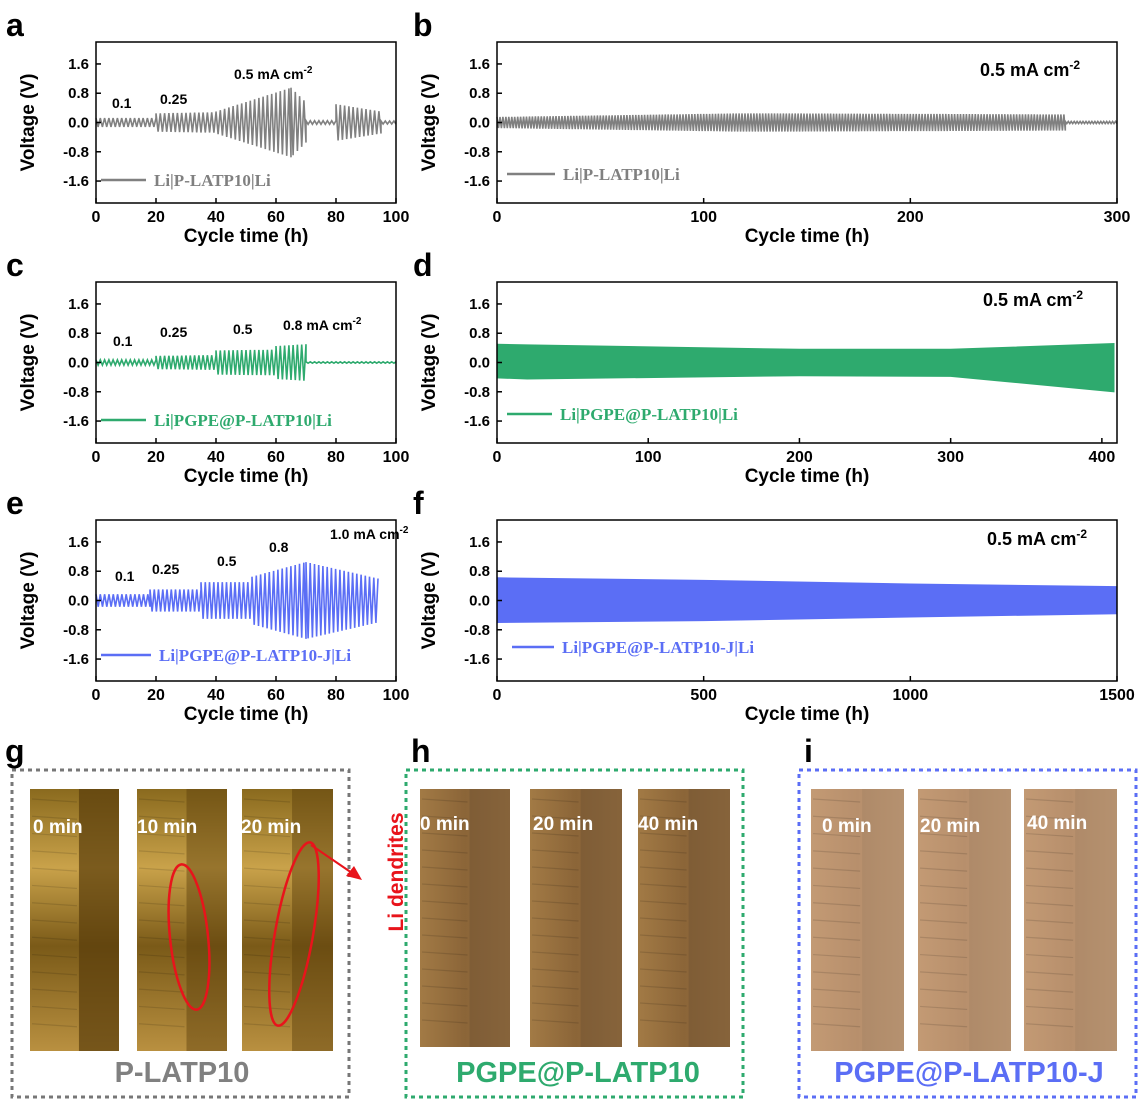 The height and width of the screenshot is (1103, 1142). I want to click on voltage-envelope-d, so click(805, 367).